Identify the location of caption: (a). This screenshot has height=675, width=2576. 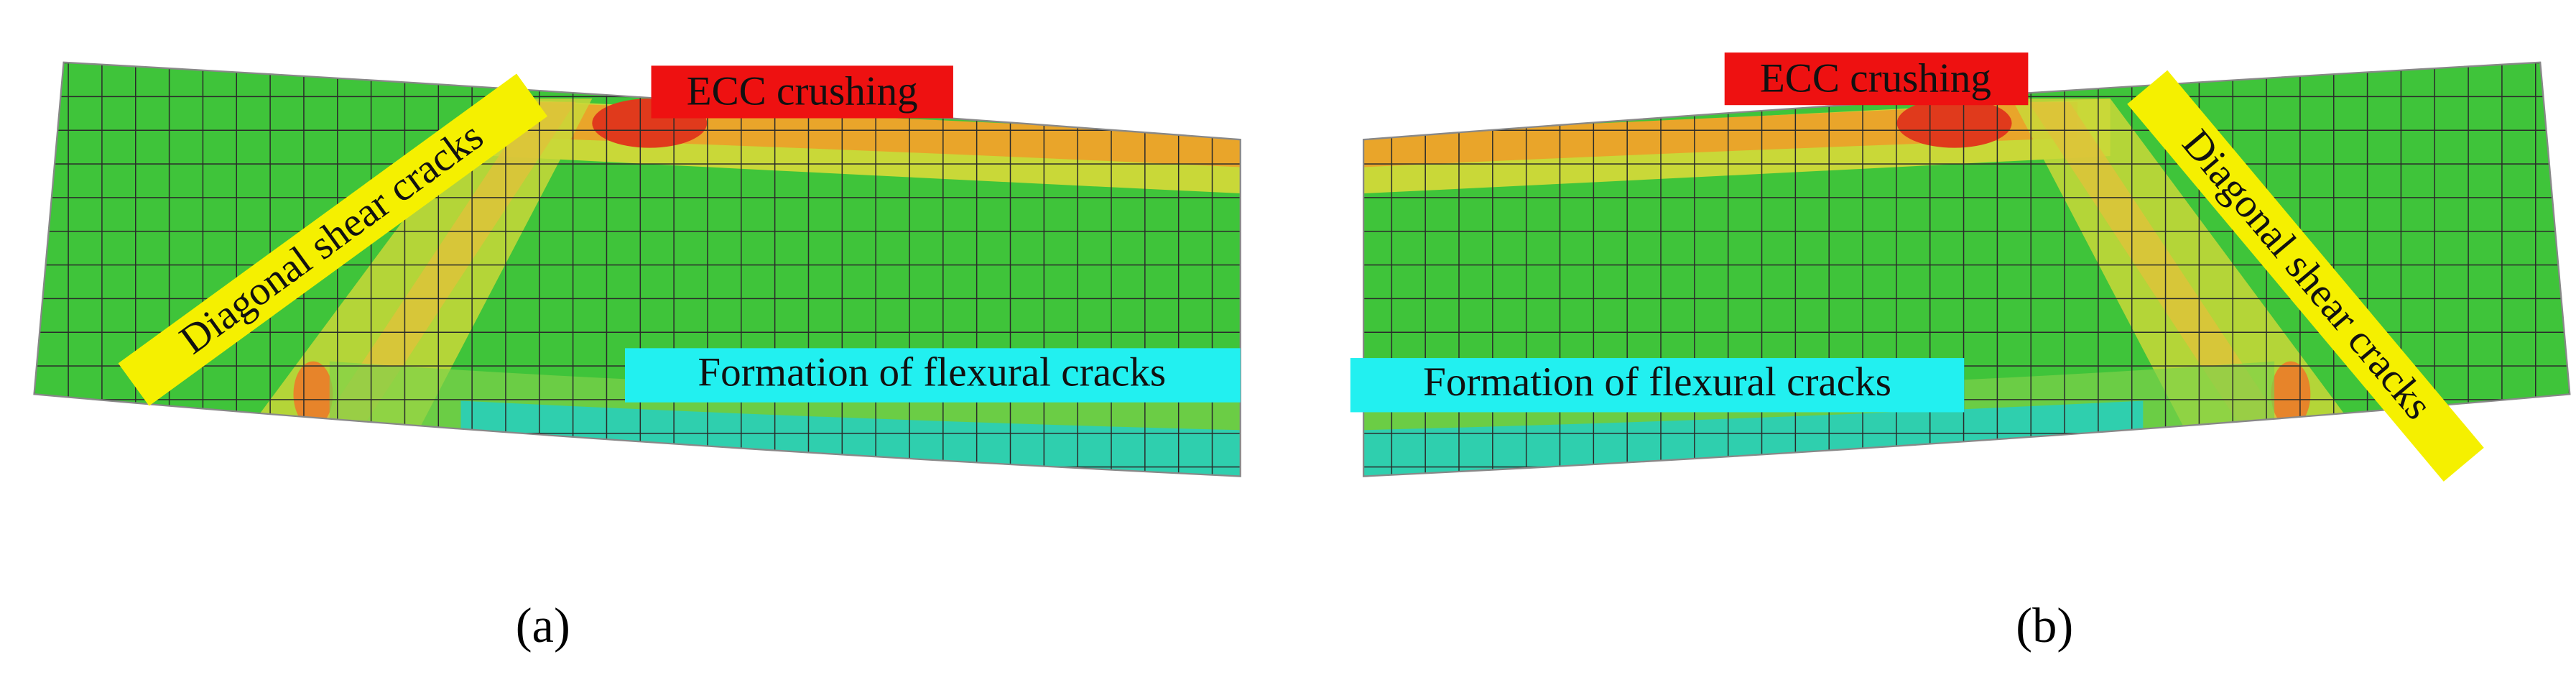
(543, 626).